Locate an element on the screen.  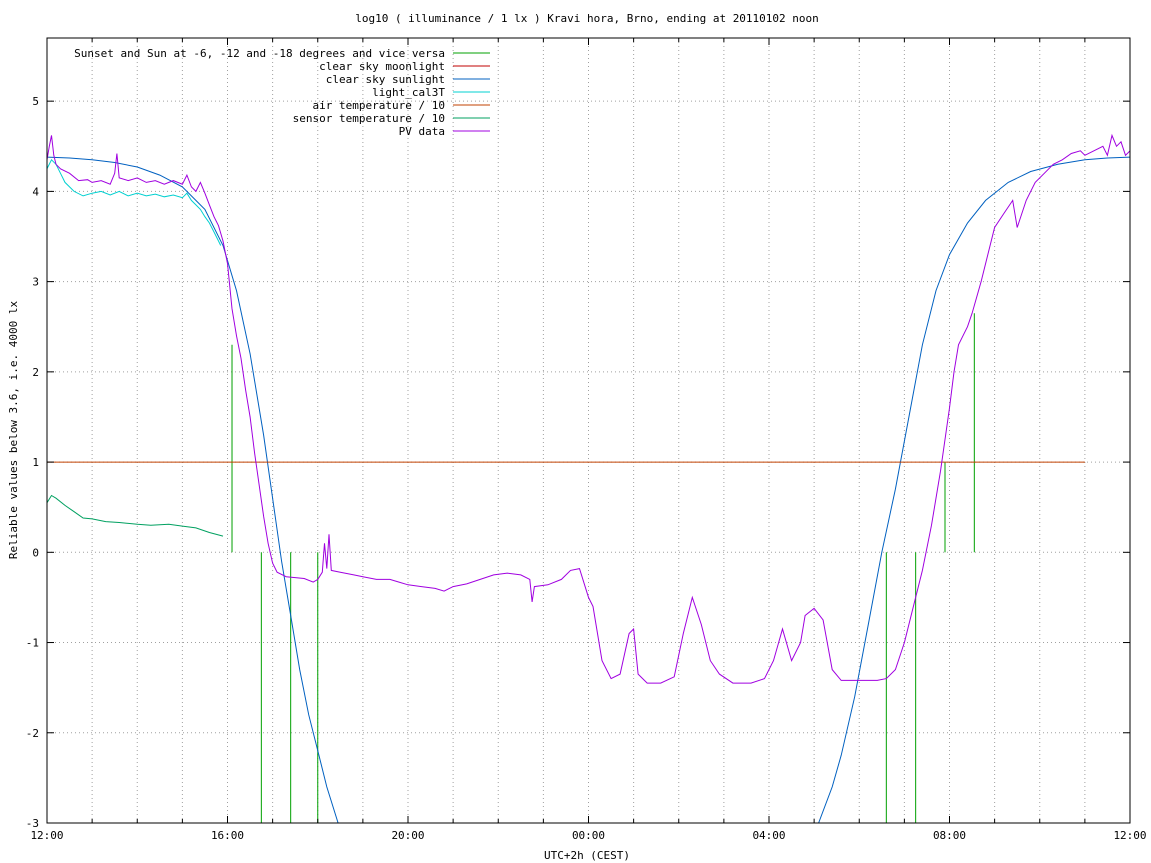
series-5-sensor-temperature-10-line is located at coordinates (135, 515).